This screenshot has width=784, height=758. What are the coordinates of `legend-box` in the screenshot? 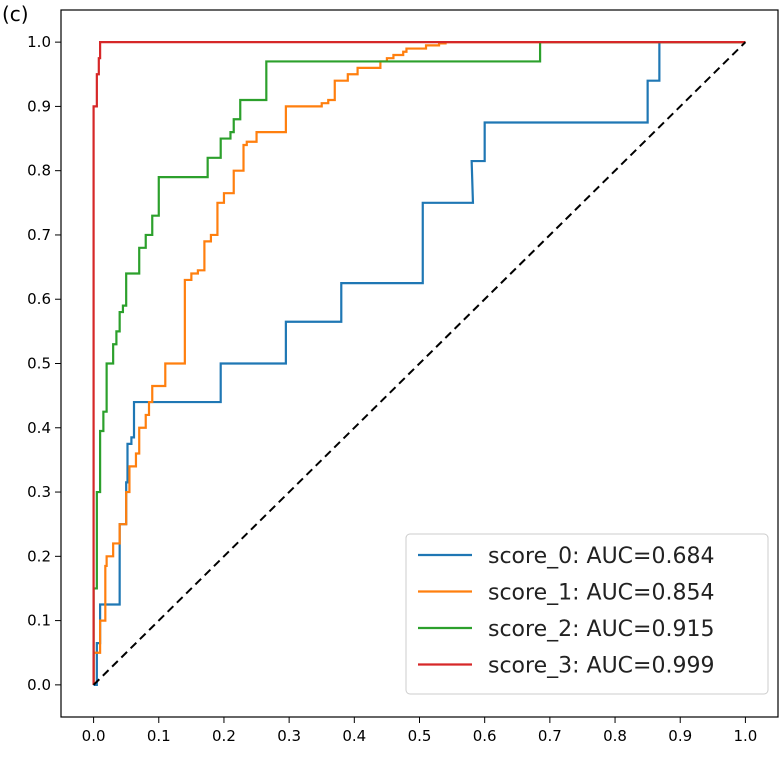 It's located at (587, 614).